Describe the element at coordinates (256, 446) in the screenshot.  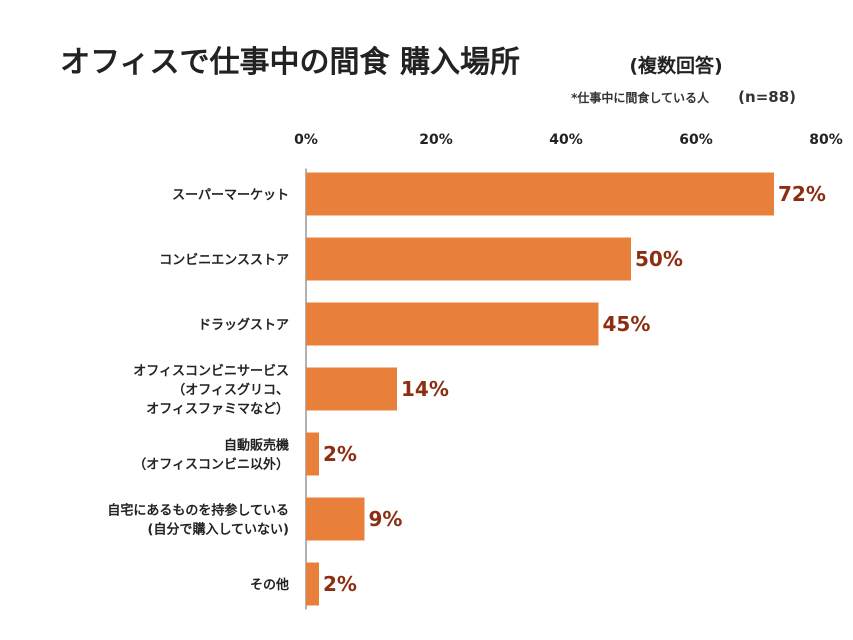
I see `category-label: 自動販売機` at that location.